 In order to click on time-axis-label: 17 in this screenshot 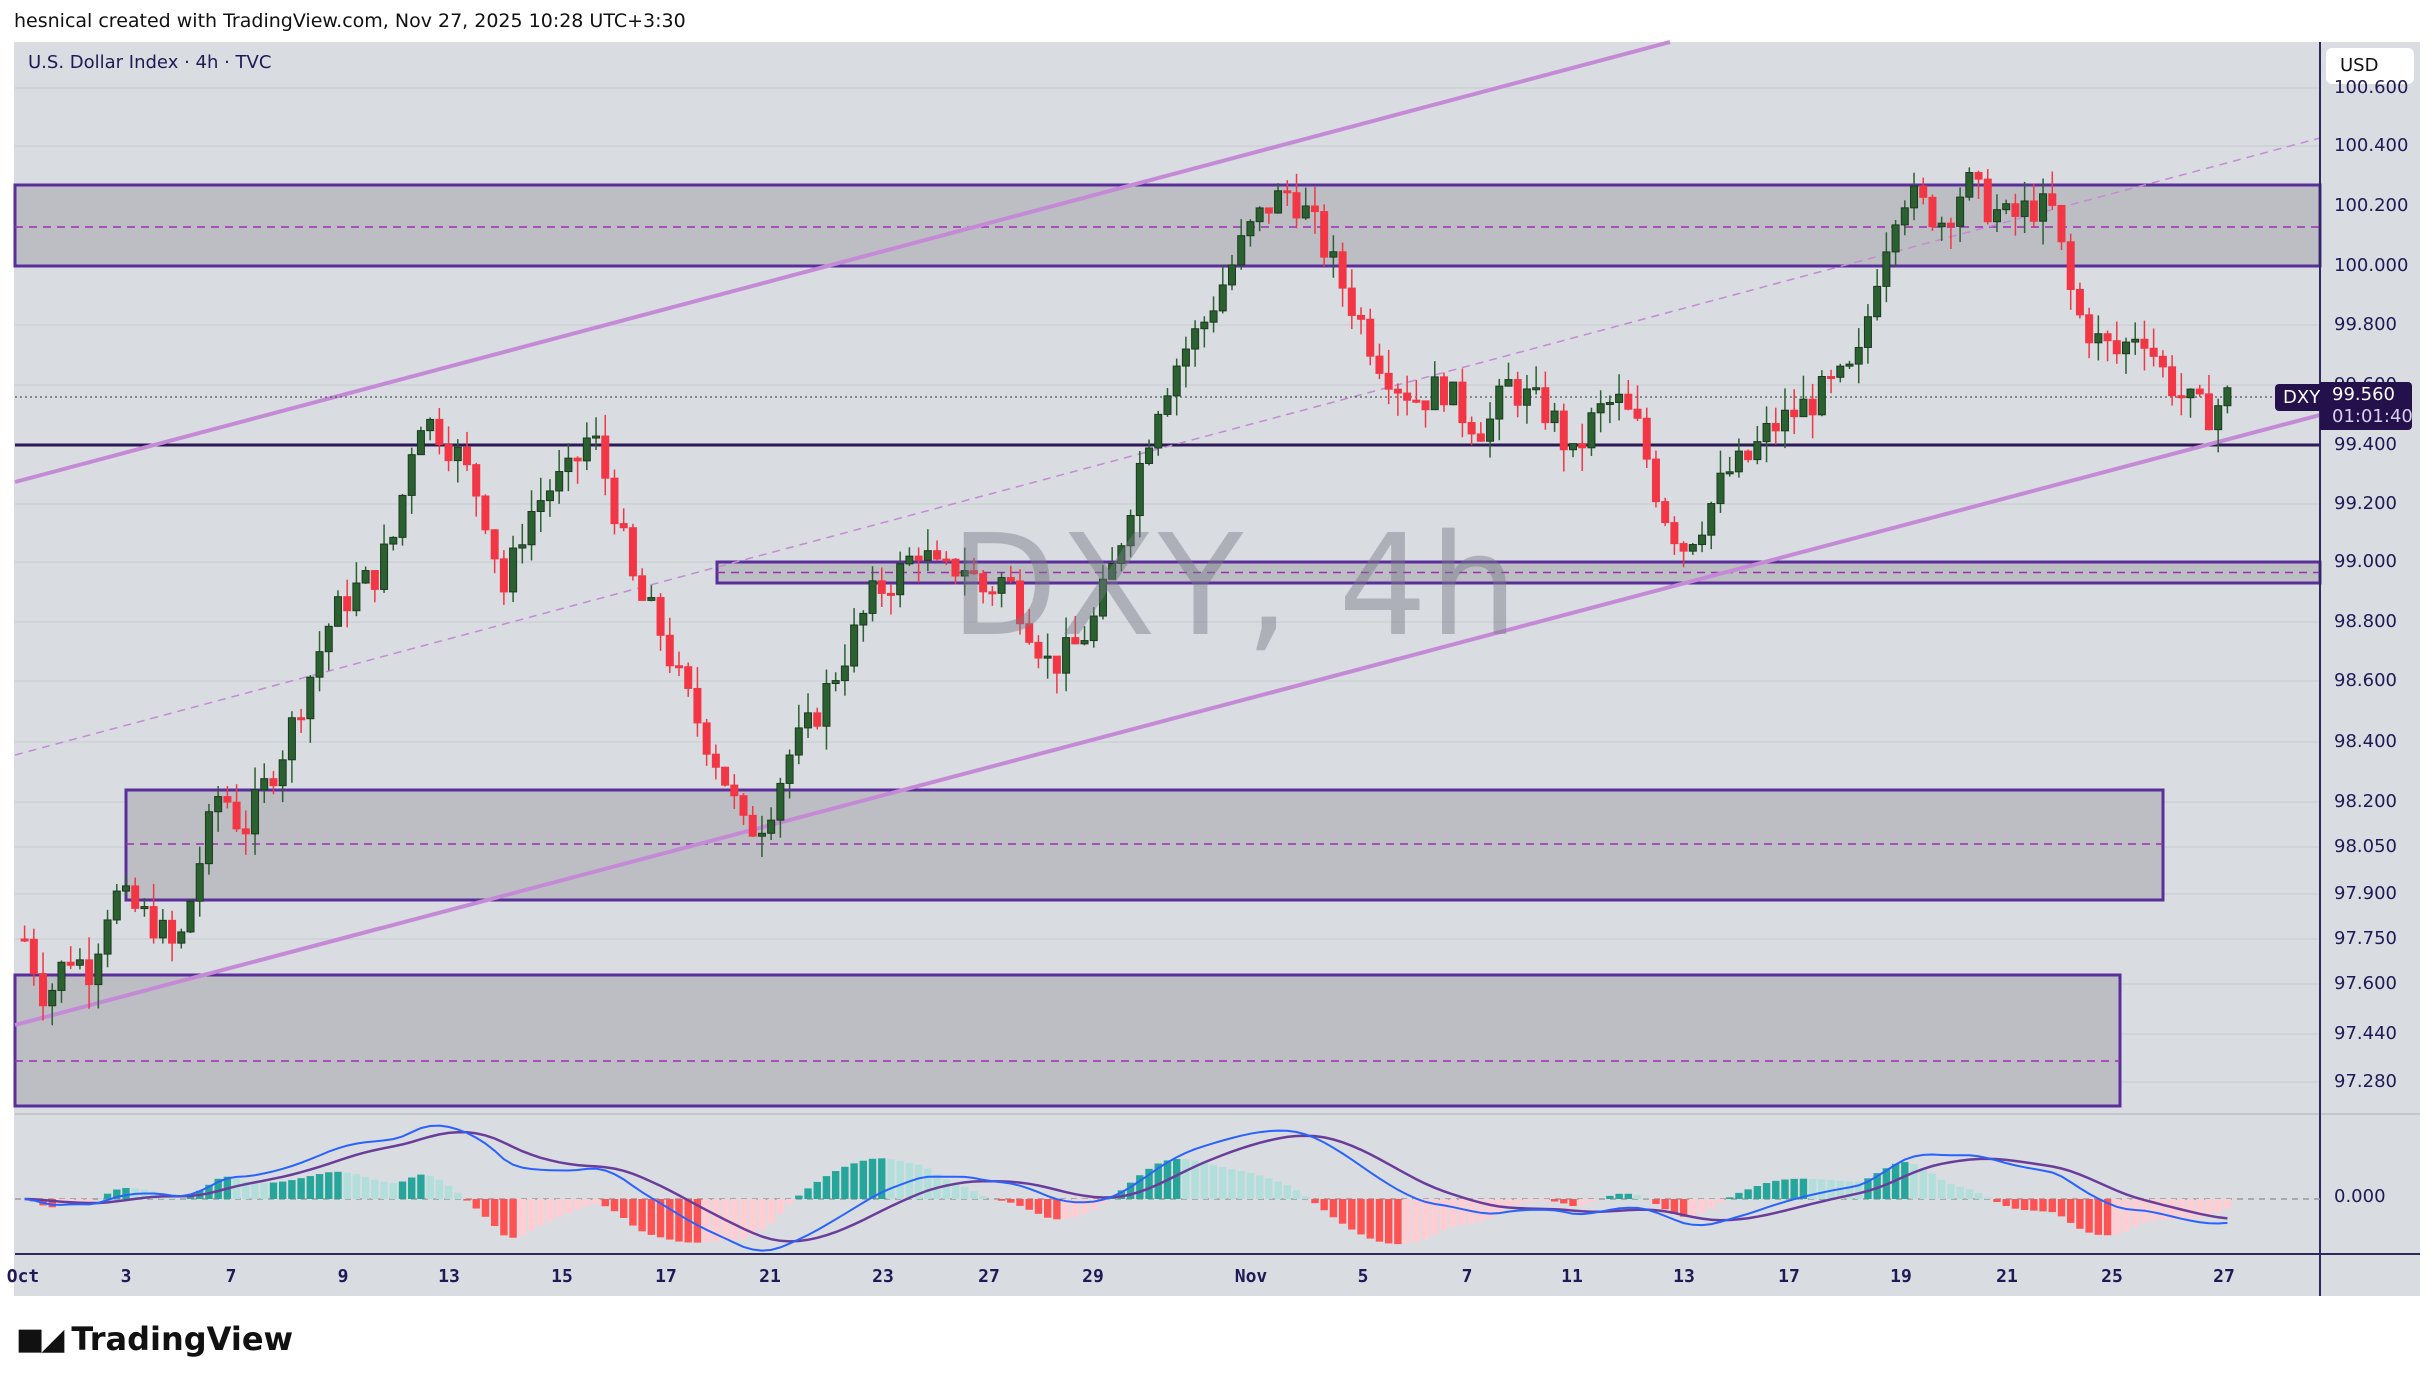, I will do `click(1789, 1276)`.